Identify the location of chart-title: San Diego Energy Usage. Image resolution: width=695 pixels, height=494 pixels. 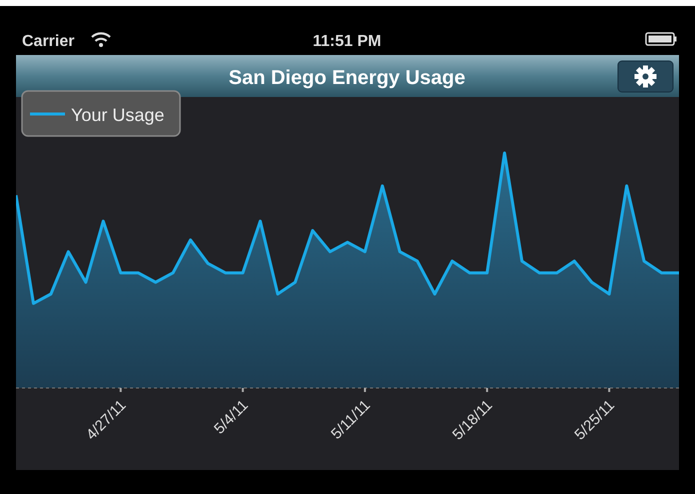
(347, 78).